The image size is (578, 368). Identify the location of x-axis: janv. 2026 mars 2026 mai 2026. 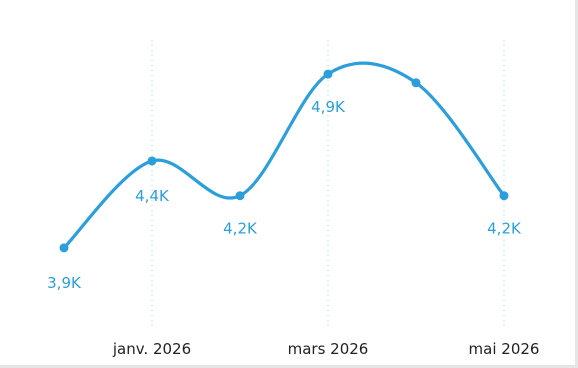
(326, 349).